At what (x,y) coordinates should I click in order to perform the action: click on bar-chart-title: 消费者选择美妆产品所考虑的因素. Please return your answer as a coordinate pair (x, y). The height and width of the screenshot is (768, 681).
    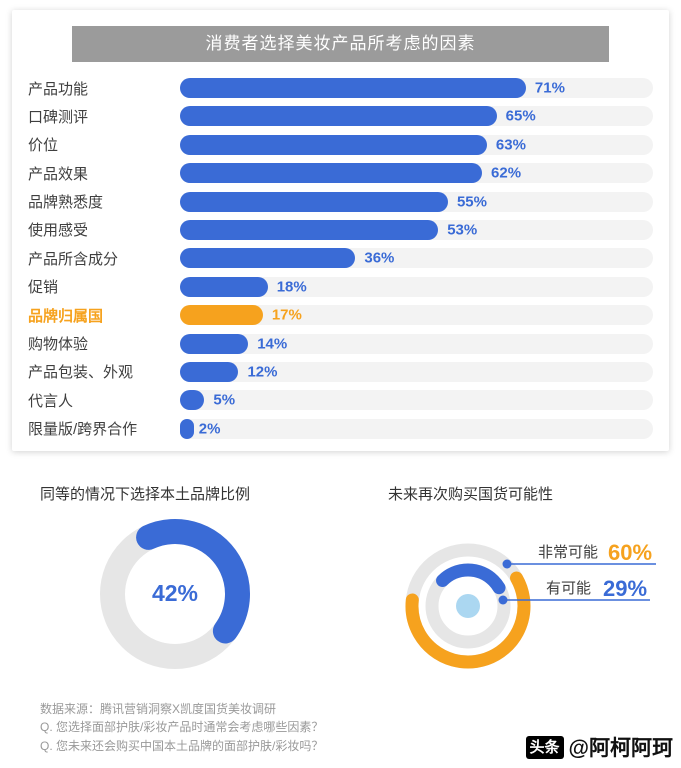
    Looking at the image, I should click on (340, 44).